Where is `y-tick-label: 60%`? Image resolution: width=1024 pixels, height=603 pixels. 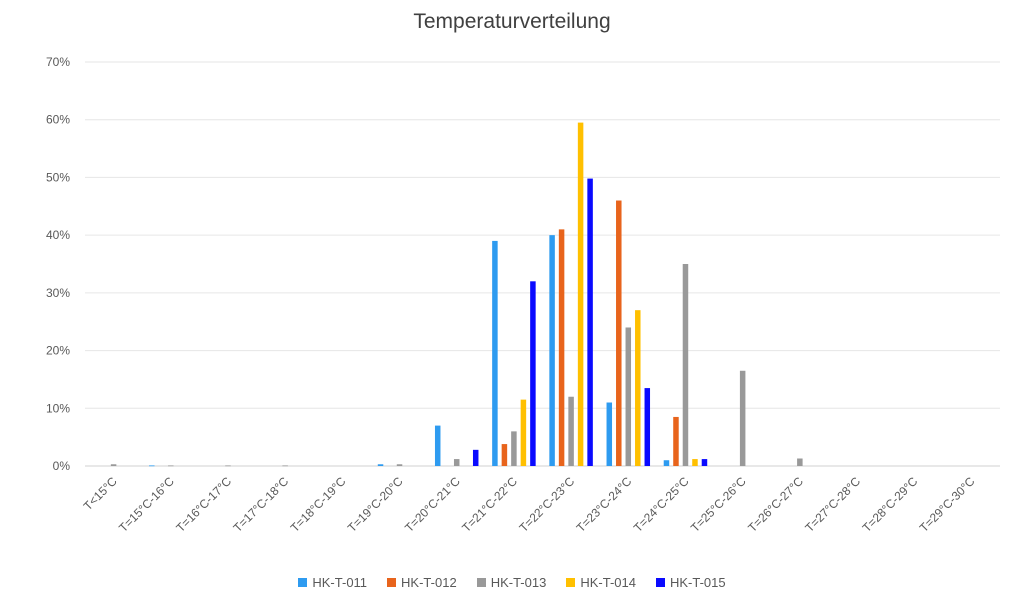
y-tick-label: 60% is located at coordinates (58, 120).